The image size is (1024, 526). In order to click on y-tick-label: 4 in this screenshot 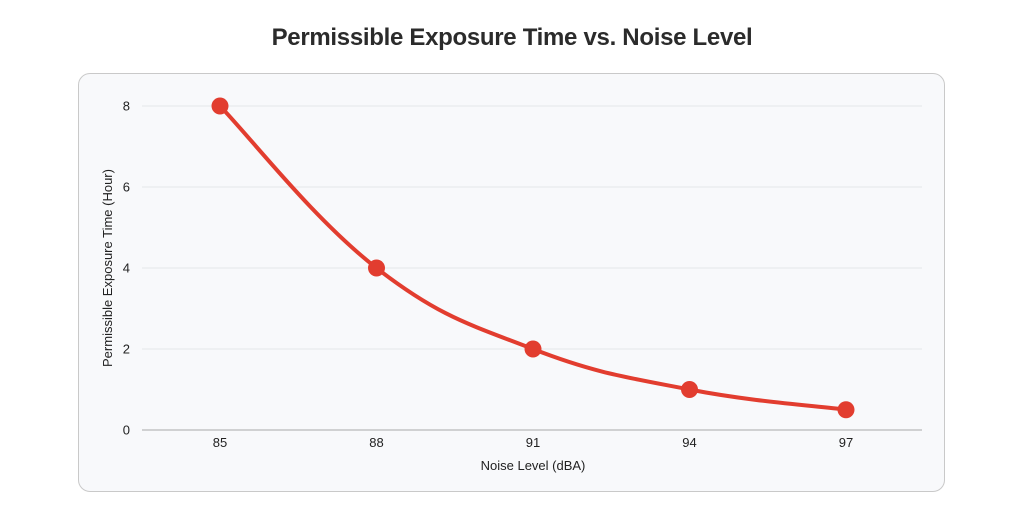, I will do `click(126, 268)`.